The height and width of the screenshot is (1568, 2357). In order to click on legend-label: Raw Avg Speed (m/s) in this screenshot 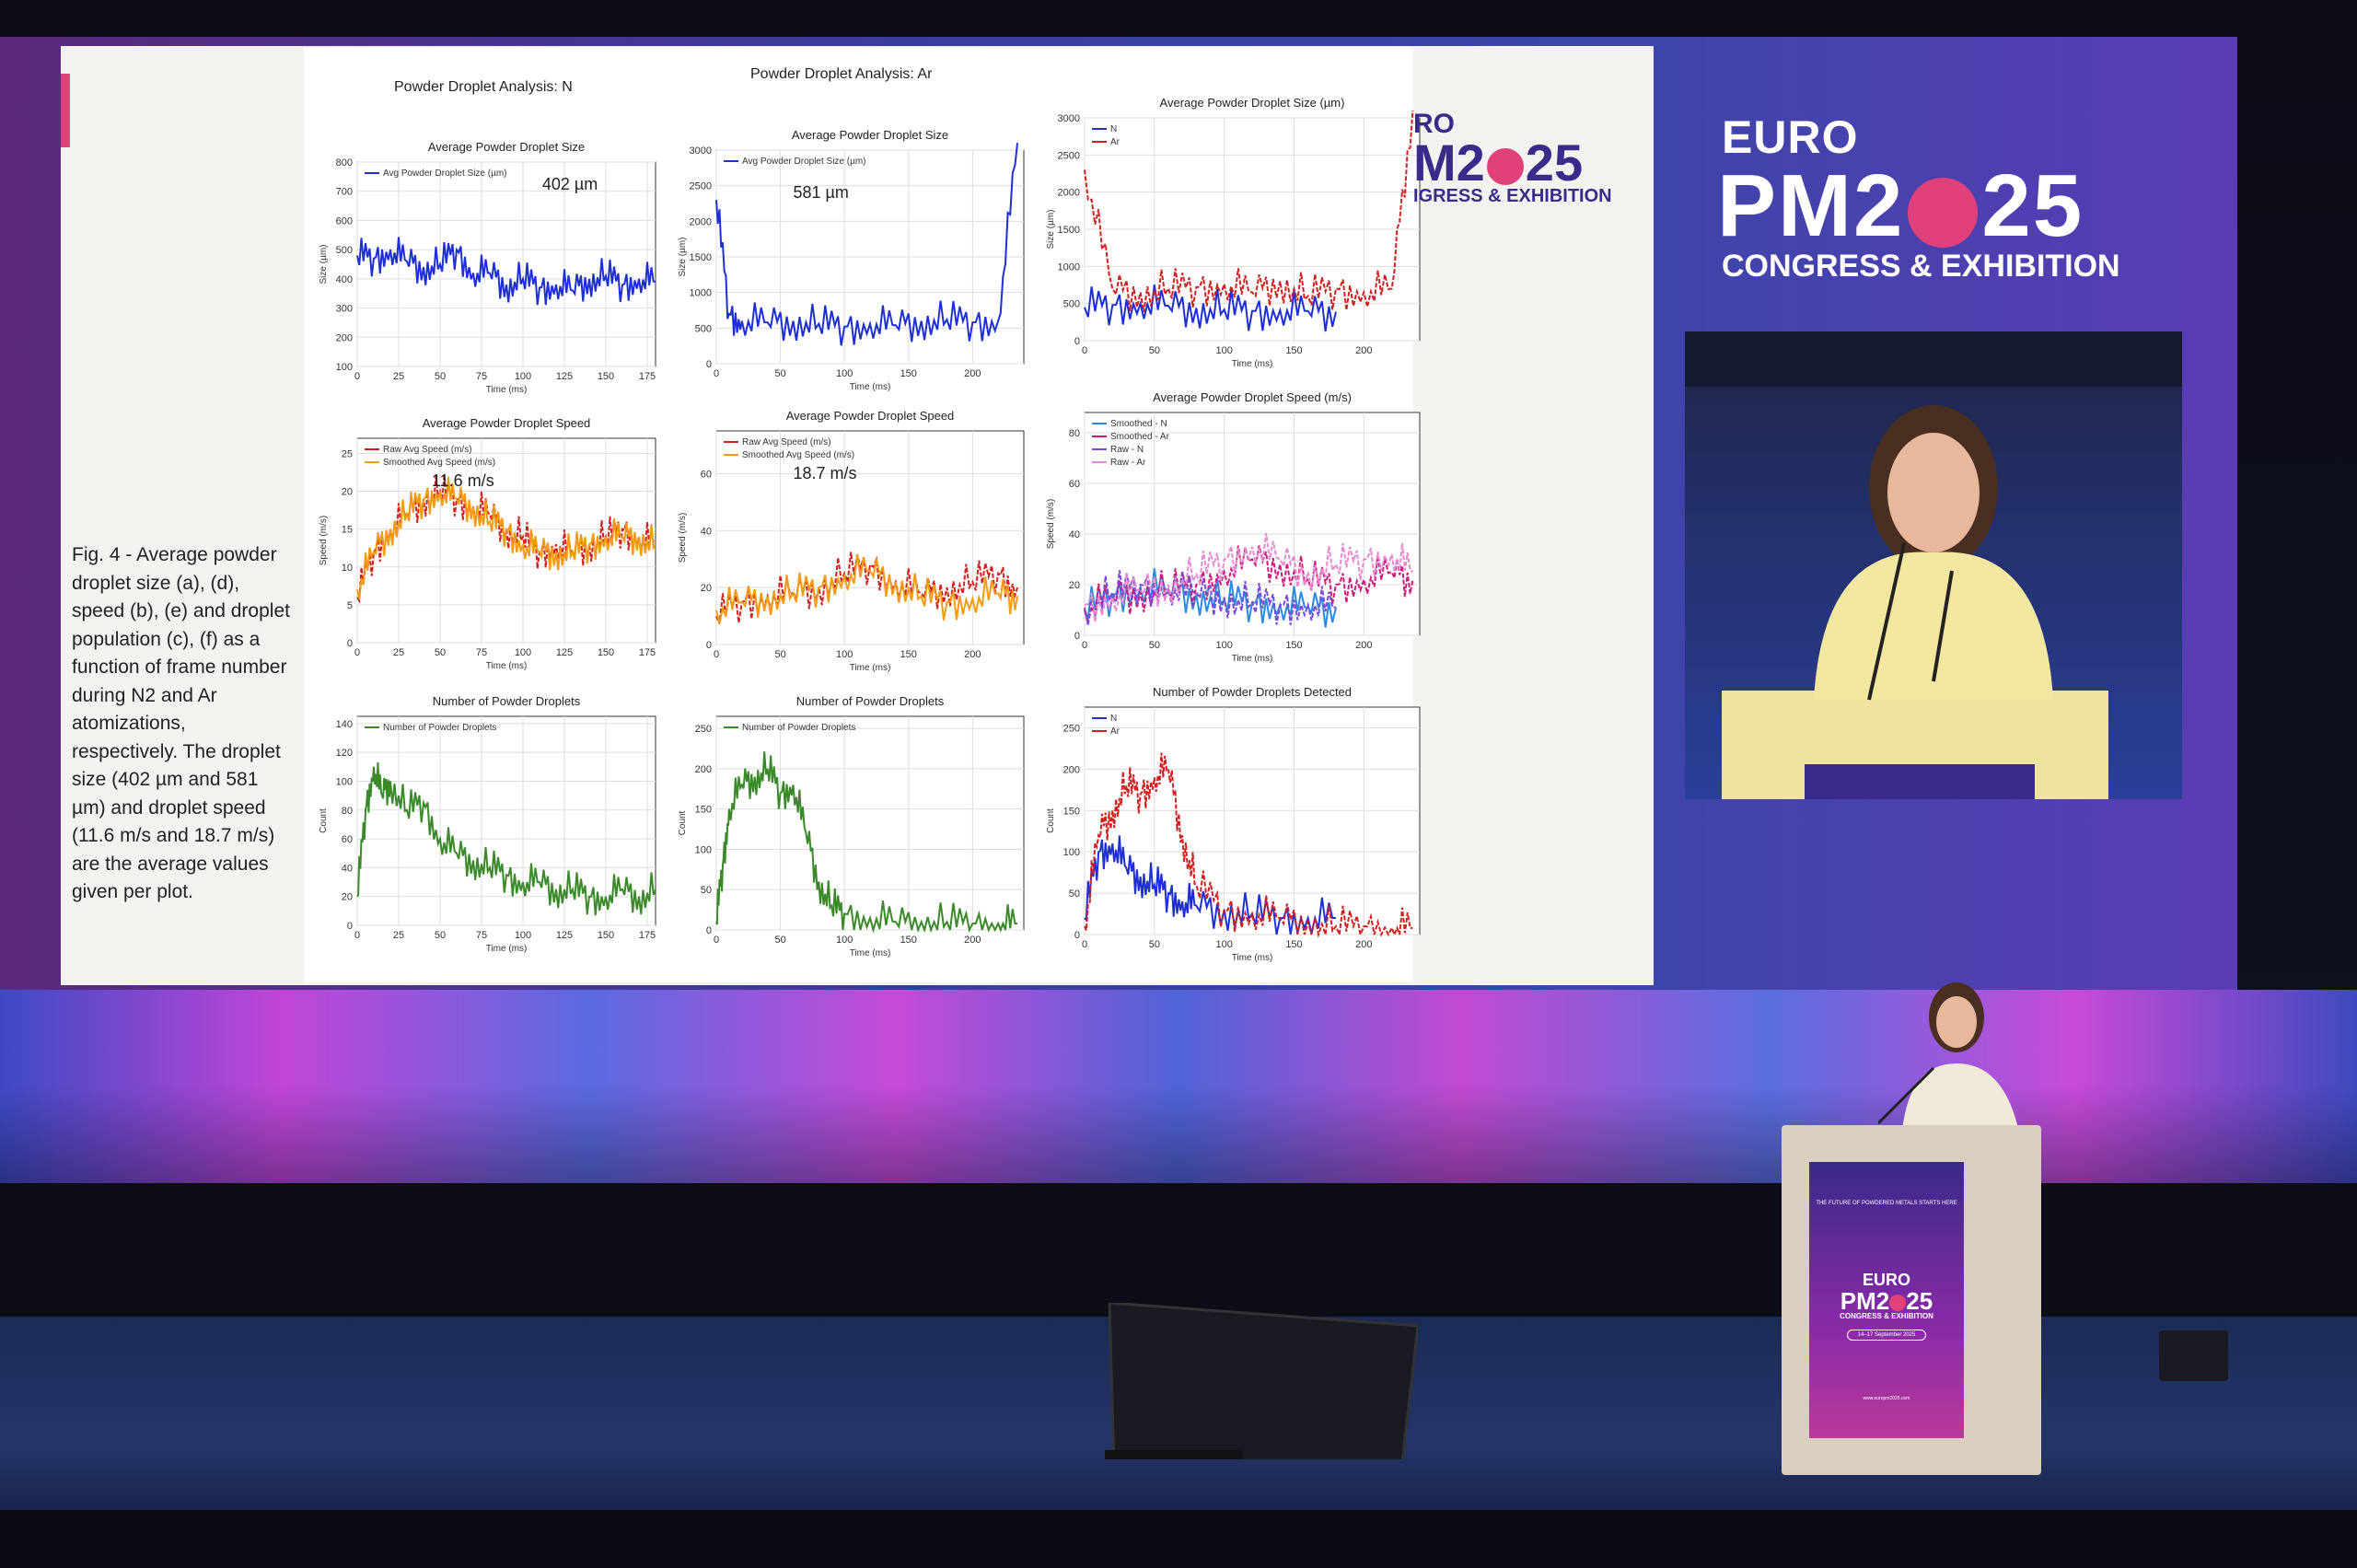, I will do `click(786, 442)`.